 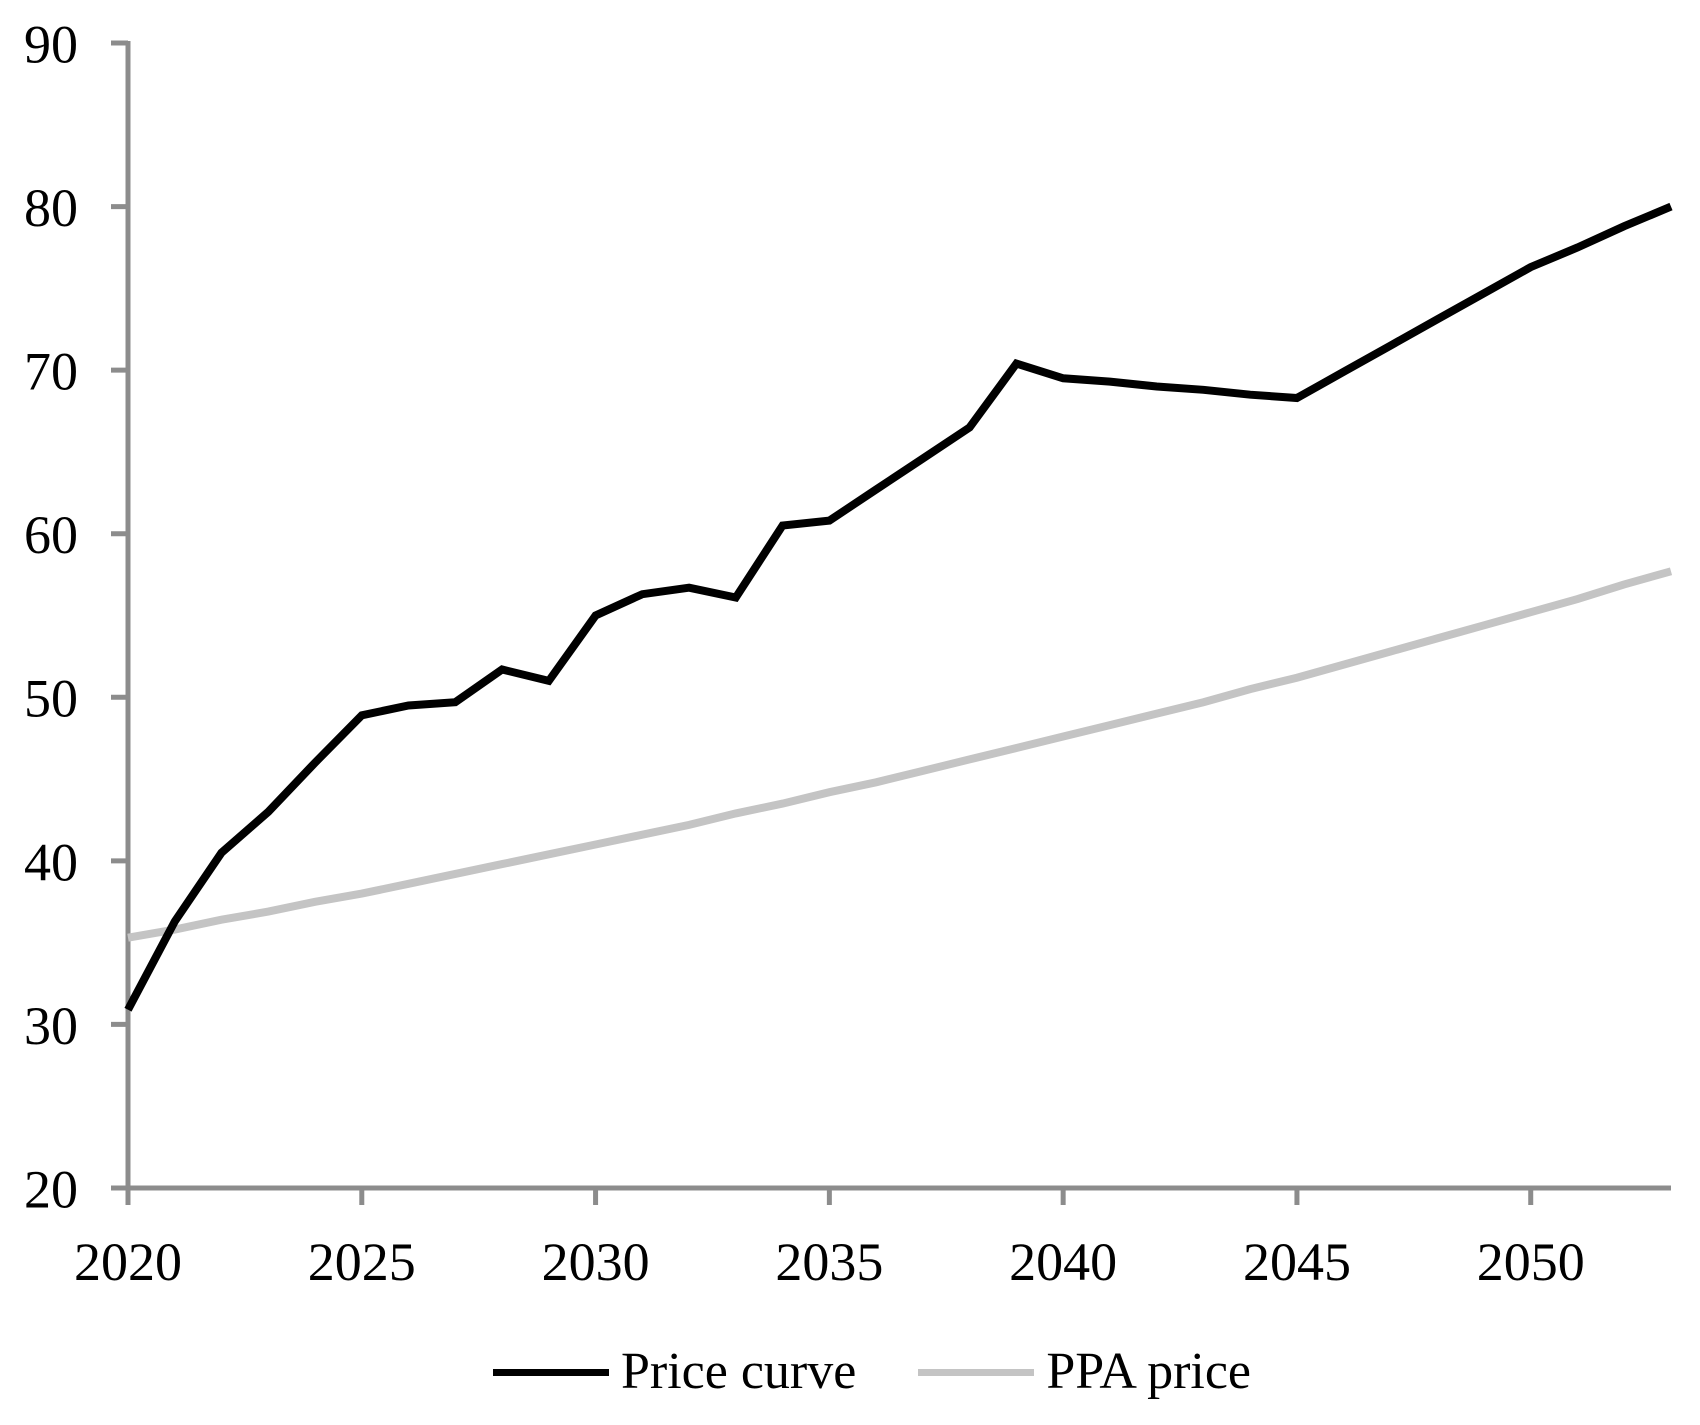 I want to click on y-tick-label: 20, so click(x=51, y=1189).